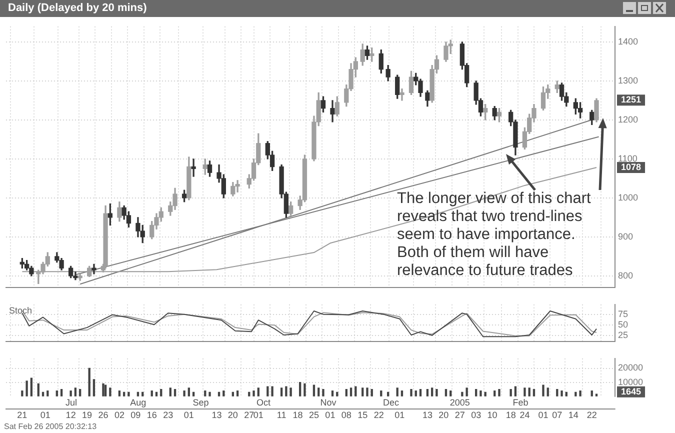  What do you see at coordinates (573, 415) in the screenshot?
I see `x-tick-label: 14` at bounding box center [573, 415].